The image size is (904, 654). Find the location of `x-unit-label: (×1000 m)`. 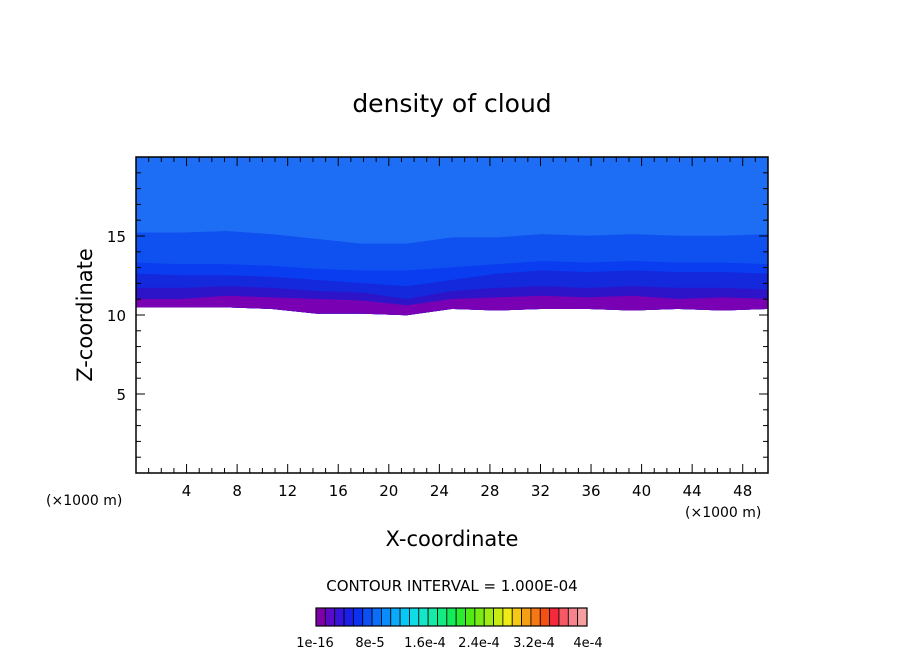

x-unit-label: (×1000 m) is located at coordinates (723, 513).